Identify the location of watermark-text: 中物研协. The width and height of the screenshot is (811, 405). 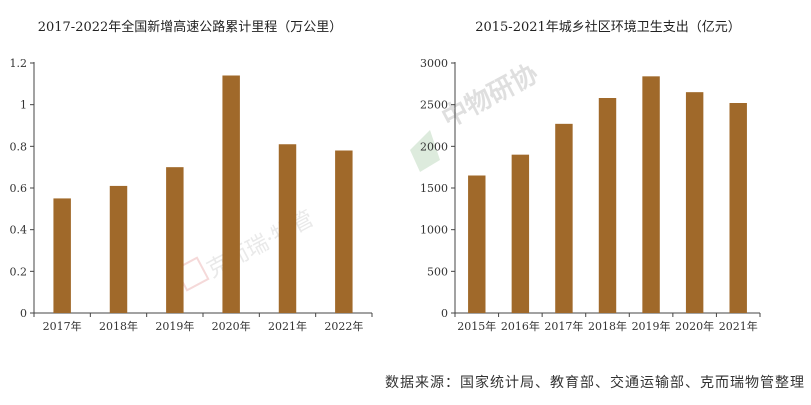
(490, 96).